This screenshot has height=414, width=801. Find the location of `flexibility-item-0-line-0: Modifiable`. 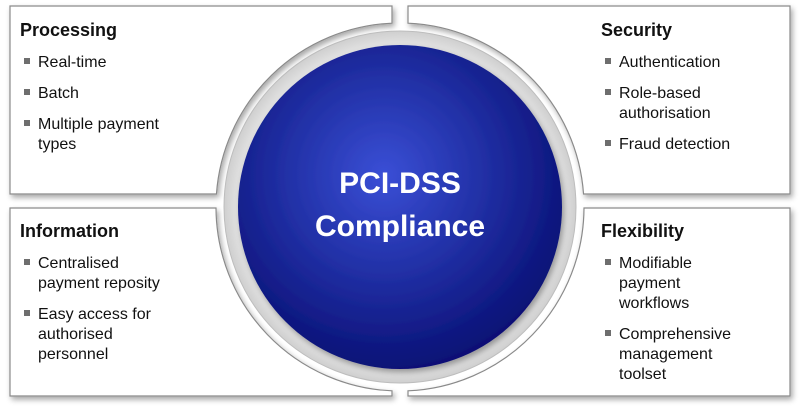

flexibility-item-0-line-0: Modifiable is located at coordinates (655, 263).